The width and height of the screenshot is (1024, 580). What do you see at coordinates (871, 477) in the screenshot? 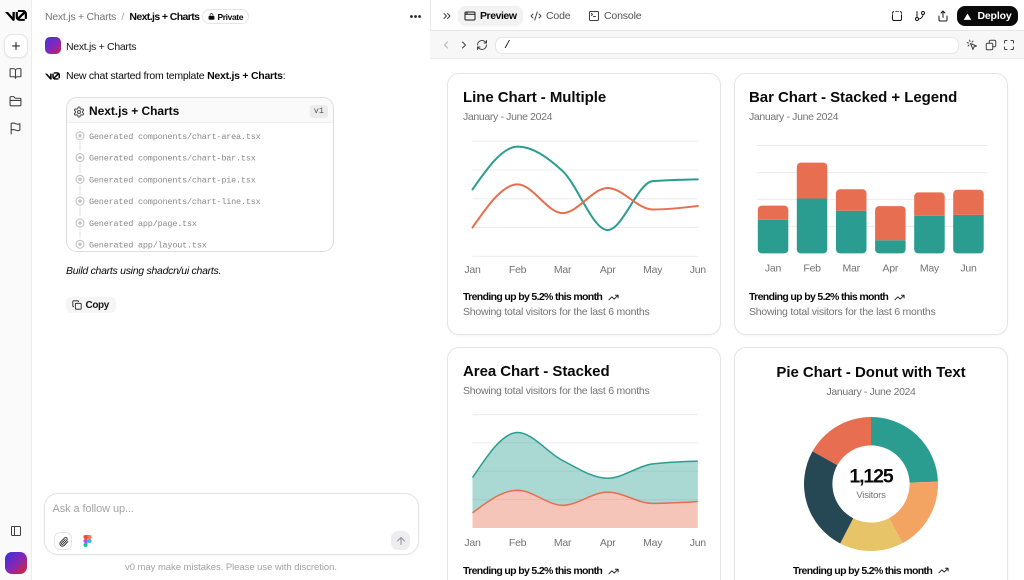
I see `svg-text: 1,125` at bounding box center [871, 477].